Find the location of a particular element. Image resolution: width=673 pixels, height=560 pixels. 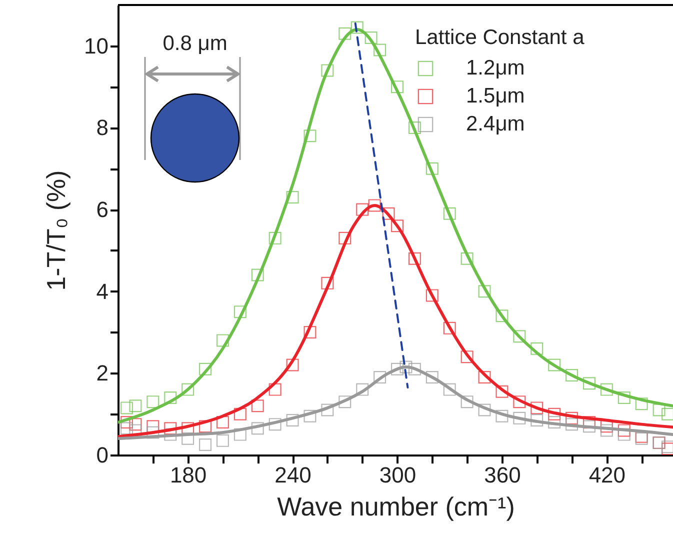

y-tick-label: 10 is located at coordinates (96, 45).